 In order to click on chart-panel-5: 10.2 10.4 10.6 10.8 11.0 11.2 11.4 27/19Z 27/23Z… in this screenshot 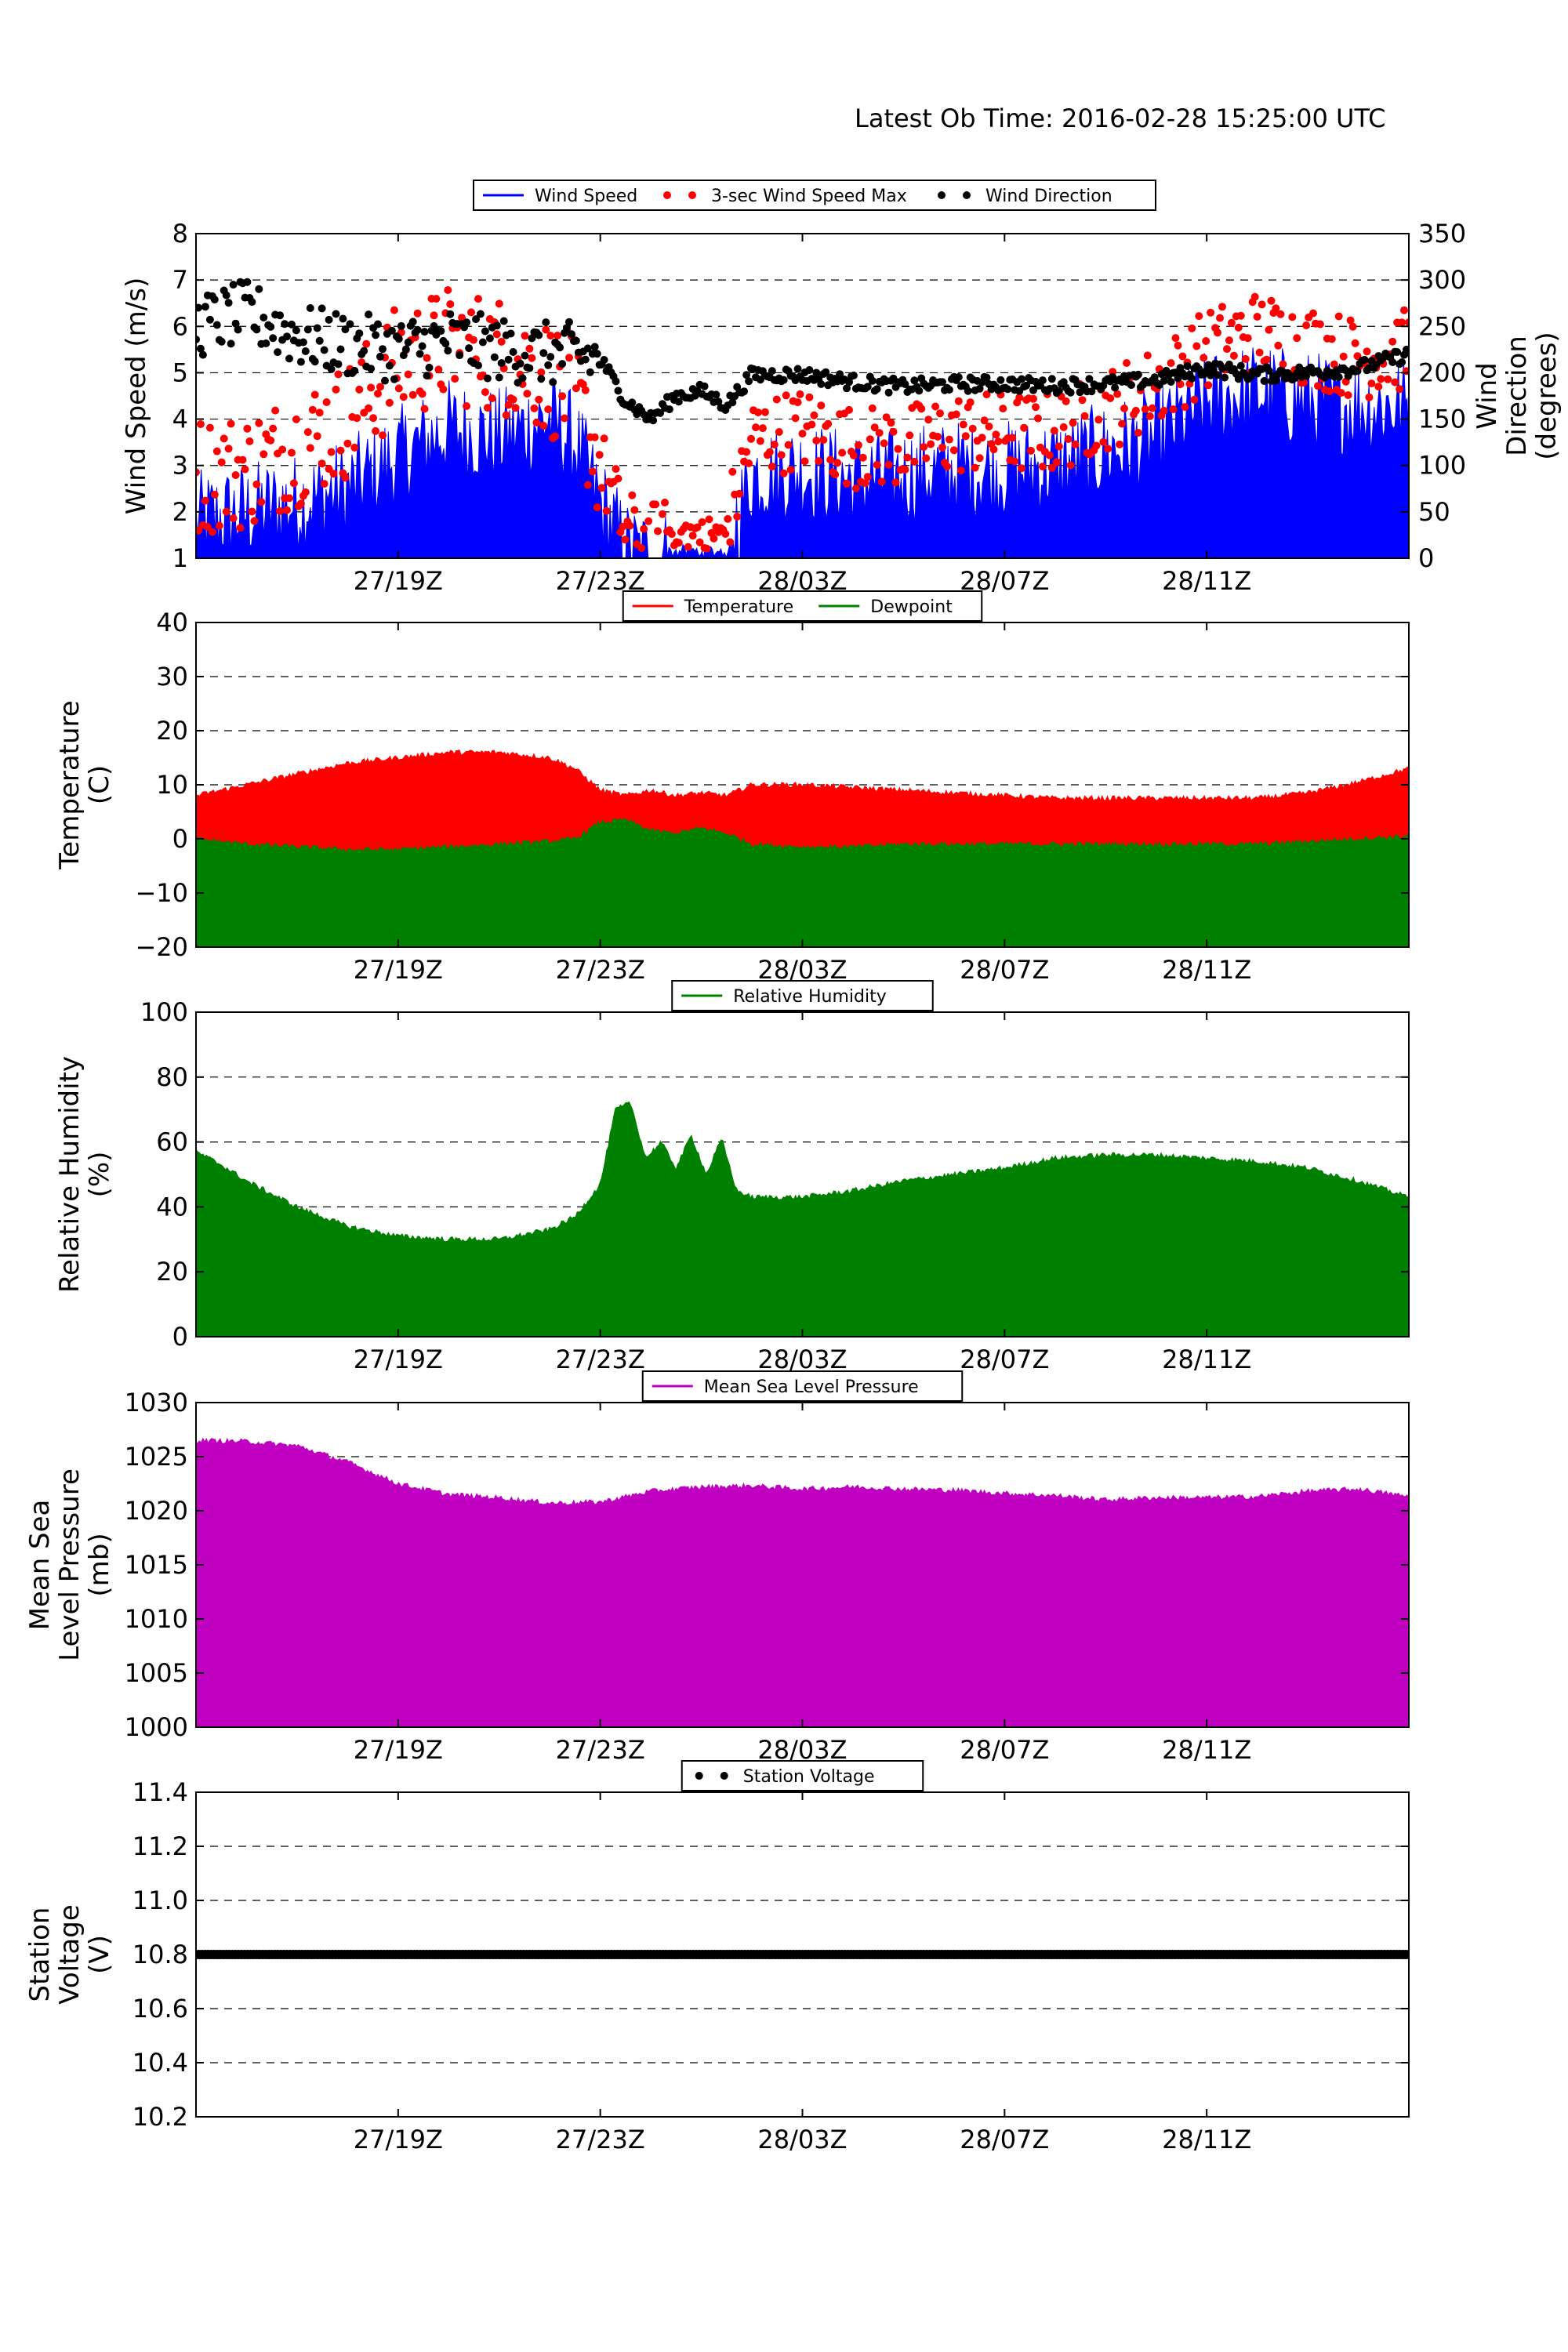, I will do `click(717, 1957)`.